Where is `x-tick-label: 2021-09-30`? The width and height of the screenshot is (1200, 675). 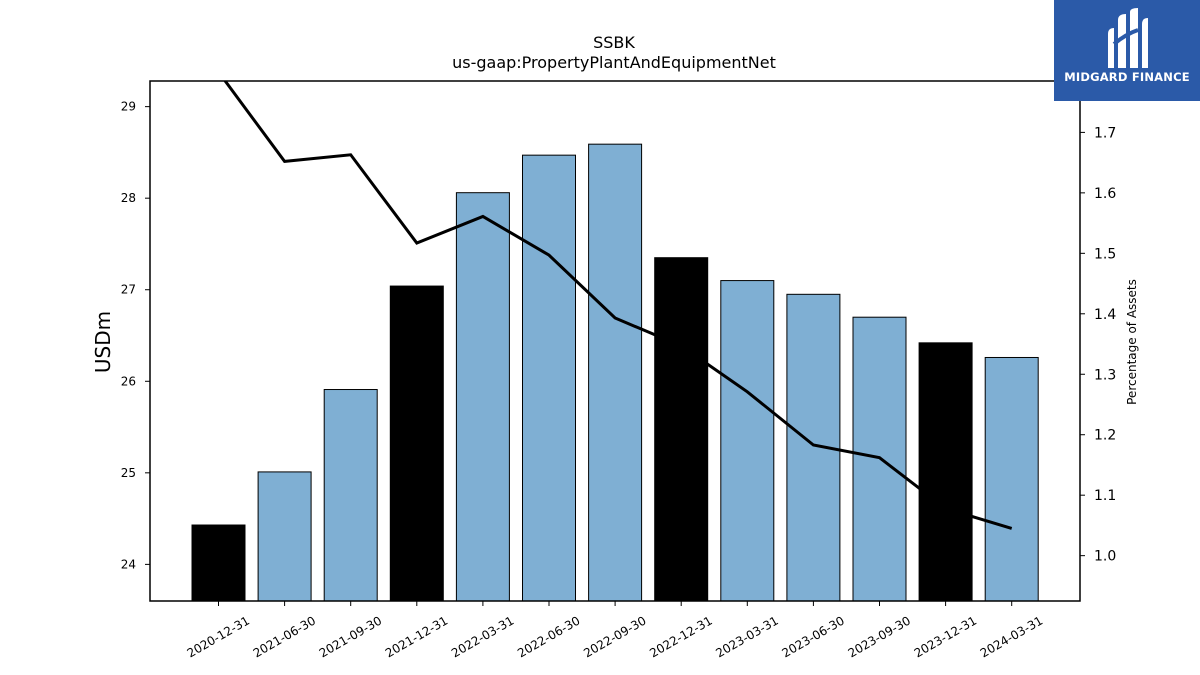 x-tick-label: 2021-09-30 is located at coordinates (350, 636).